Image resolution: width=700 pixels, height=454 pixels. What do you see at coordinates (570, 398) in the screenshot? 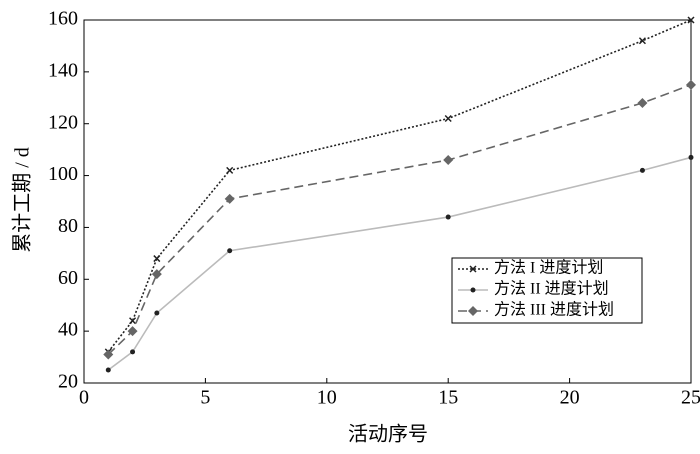
I see `x-tick-label: 20` at bounding box center [570, 398].